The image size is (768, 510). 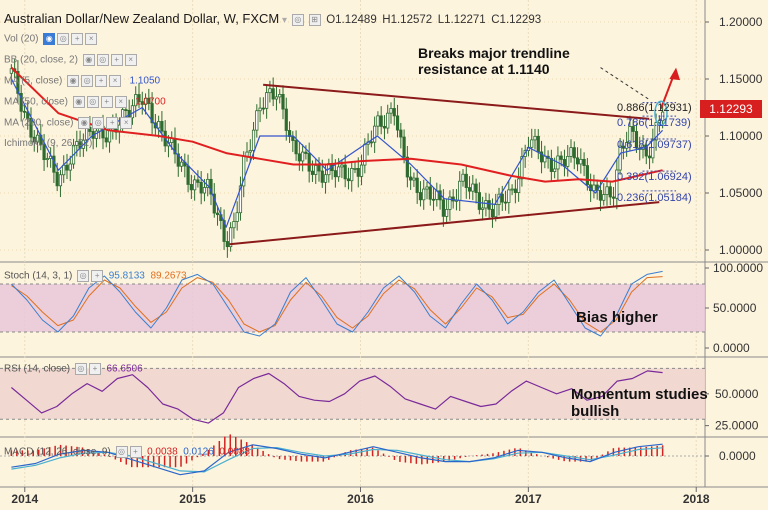 I want to click on dropdown-icon: ▾, so click(x=285, y=20).